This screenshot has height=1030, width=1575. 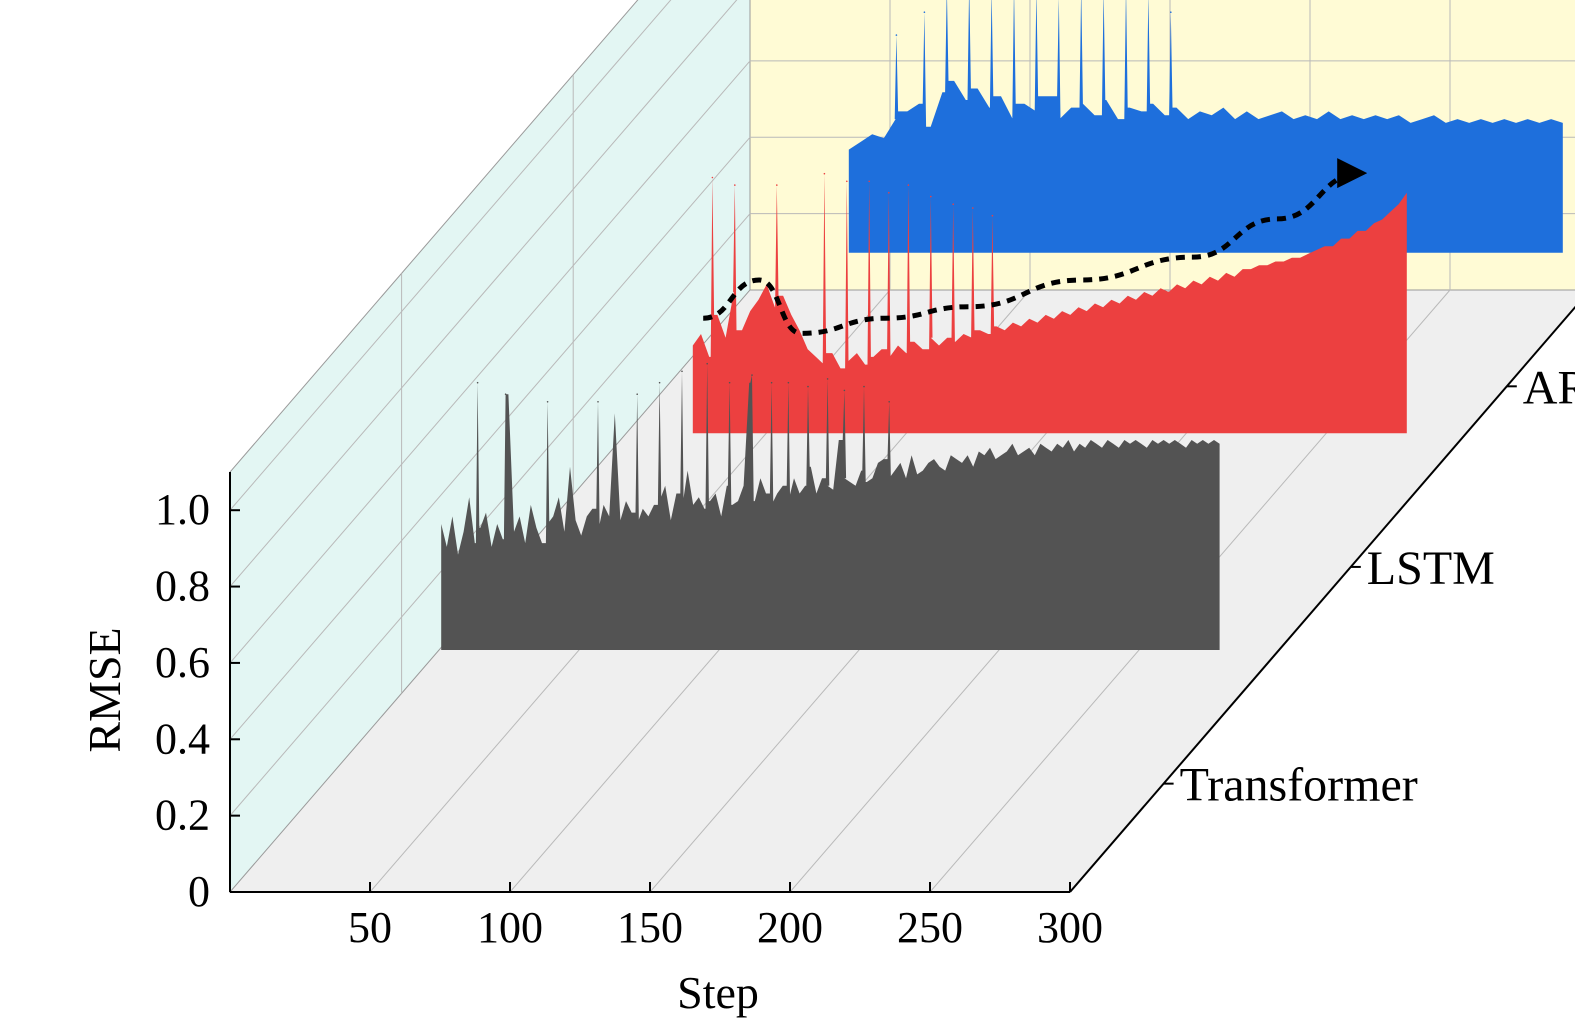 I want to click on series-label-lstm: LSTM, so click(x=1431, y=568).